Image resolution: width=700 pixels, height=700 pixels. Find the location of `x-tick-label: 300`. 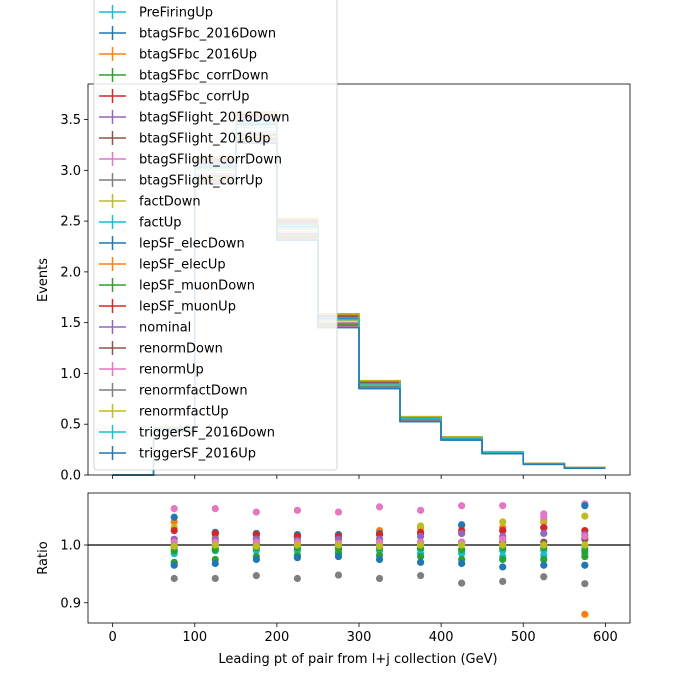

x-tick-label: 300 is located at coordinates (359, 637).